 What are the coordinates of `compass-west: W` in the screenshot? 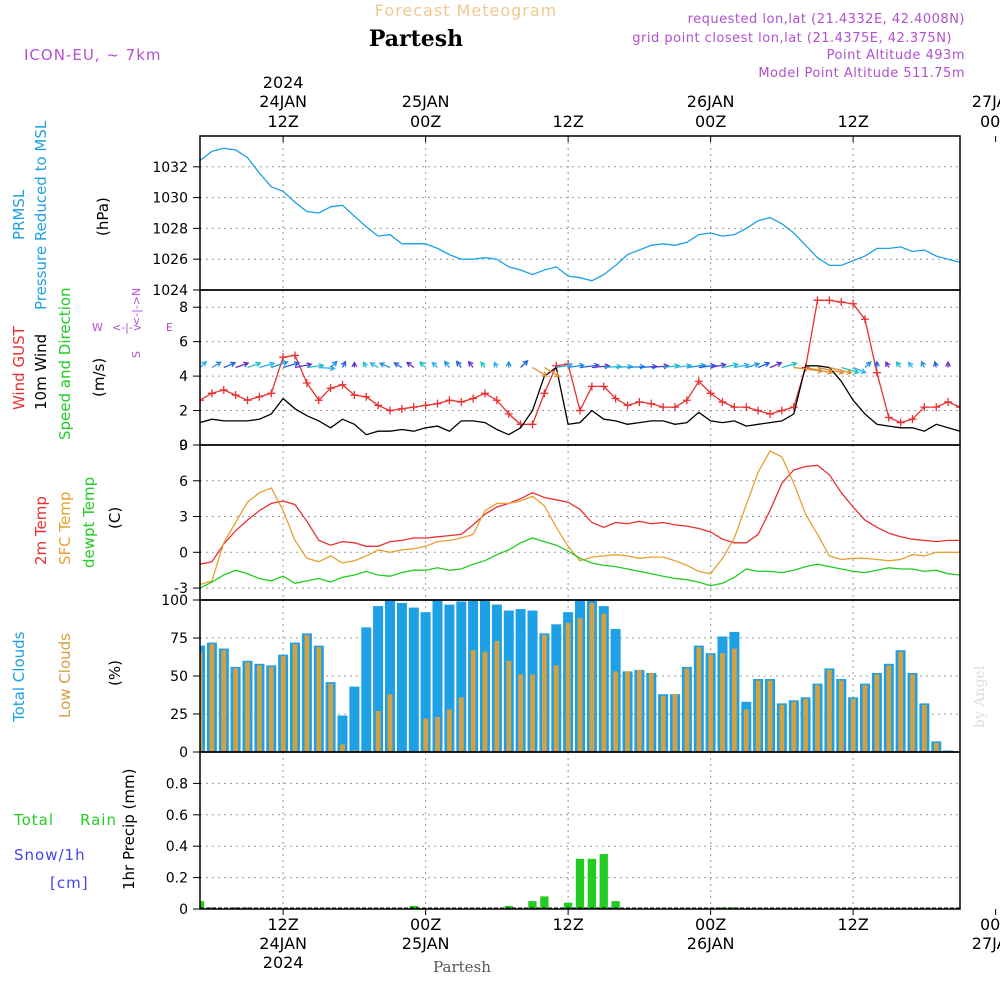 It's located at (97, 327).